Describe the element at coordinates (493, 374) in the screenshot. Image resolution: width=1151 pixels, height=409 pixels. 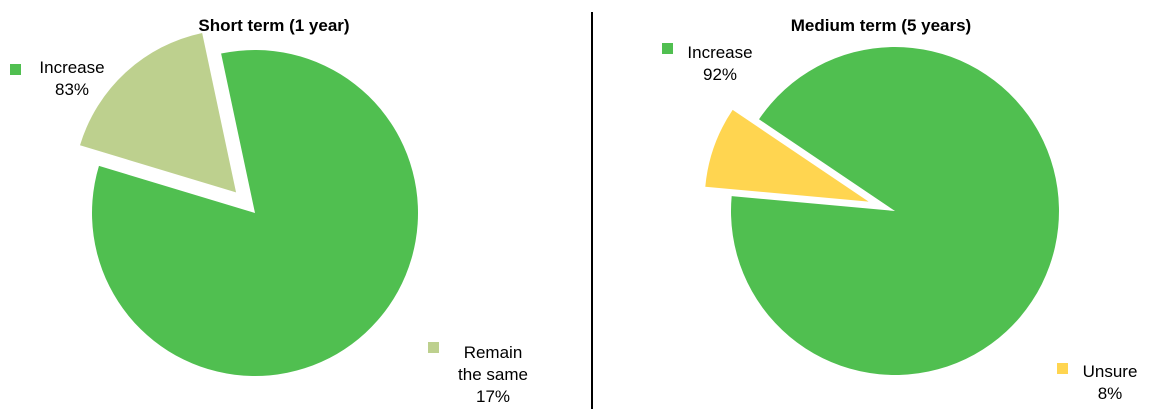
I see `data-label-category: the same` at that location.